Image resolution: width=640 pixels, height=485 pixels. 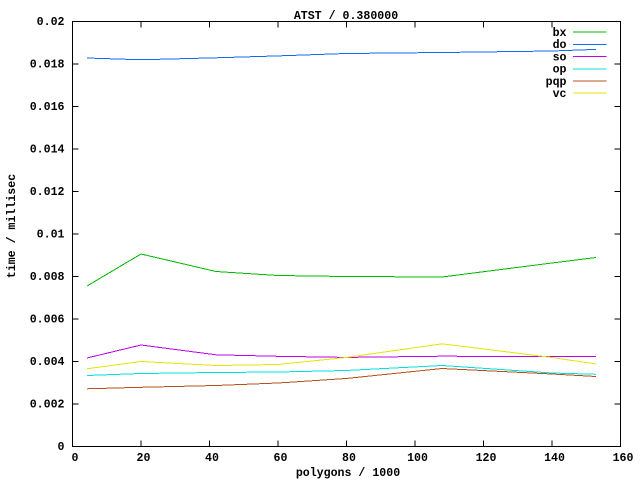 I want to click on svg-text: 40, so click(x=212, y=458).